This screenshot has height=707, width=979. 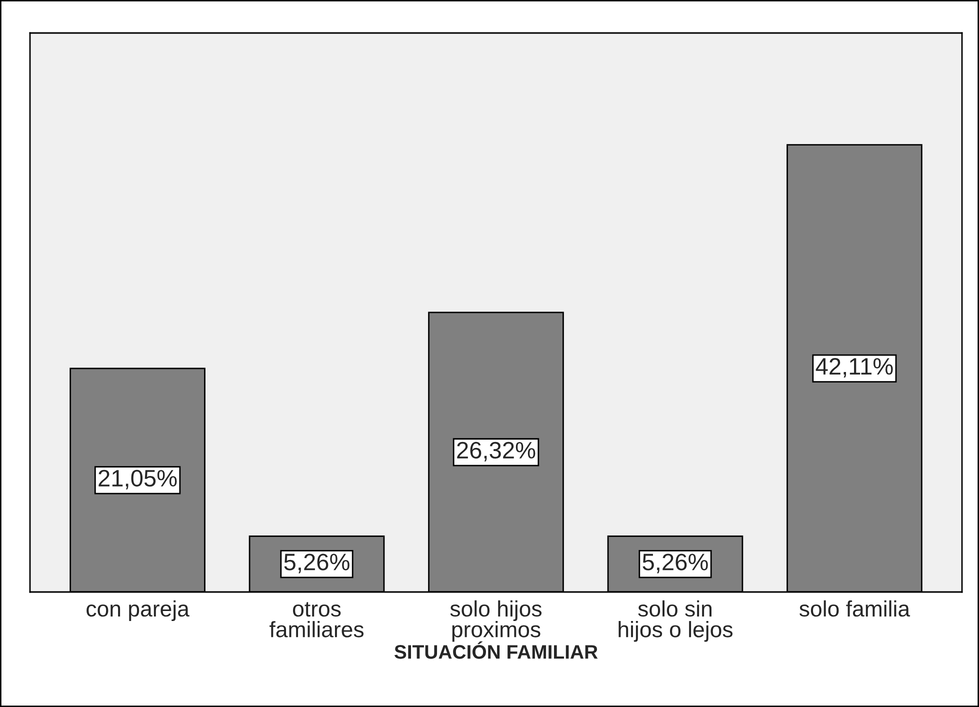 What do you see at coordinates (317, 620) in the screenshot?
I see `x-tick-label: otros familiares` at bounding box center [317, 620].